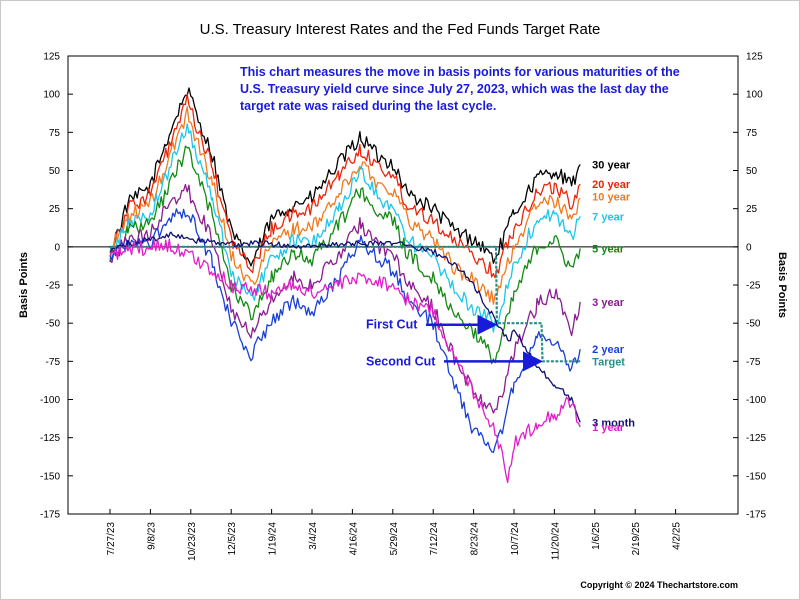 The width and height of the screenshot is (800, 600). I want to click on y-axis-right: 125 100 75 50 25 0 -25 -50 -75 -100 -125 -150 -175, so click(749, 286).